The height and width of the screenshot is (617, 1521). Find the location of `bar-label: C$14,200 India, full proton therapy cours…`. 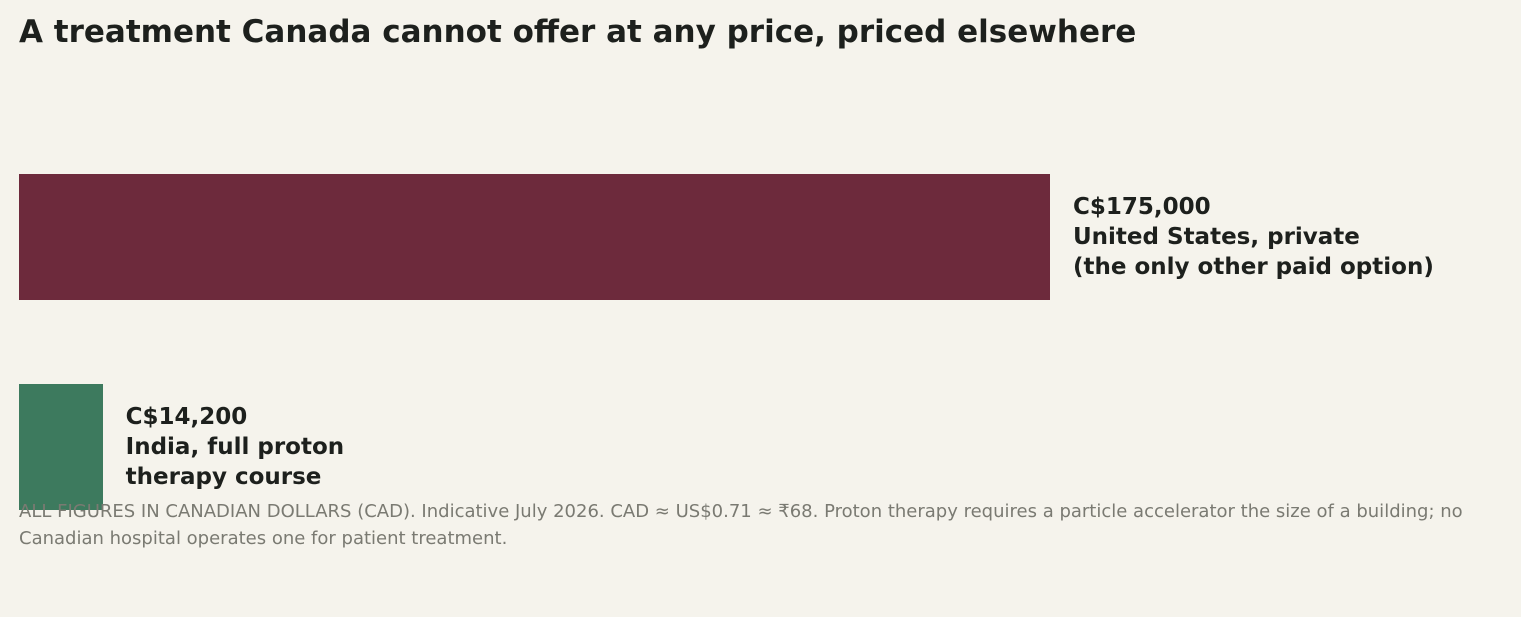

bar-label: C$14,200 India, full proton therapy cours… is located at coordinates (235, 447).